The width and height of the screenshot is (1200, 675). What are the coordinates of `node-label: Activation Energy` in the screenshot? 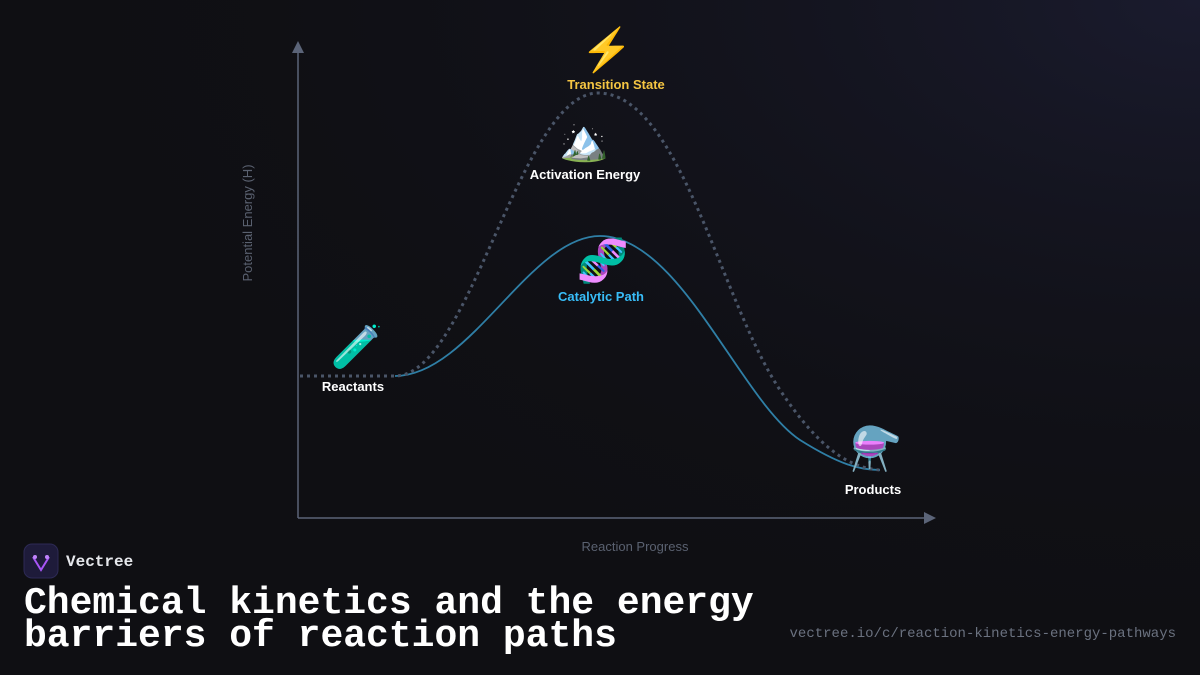 It's located at (585, 174).